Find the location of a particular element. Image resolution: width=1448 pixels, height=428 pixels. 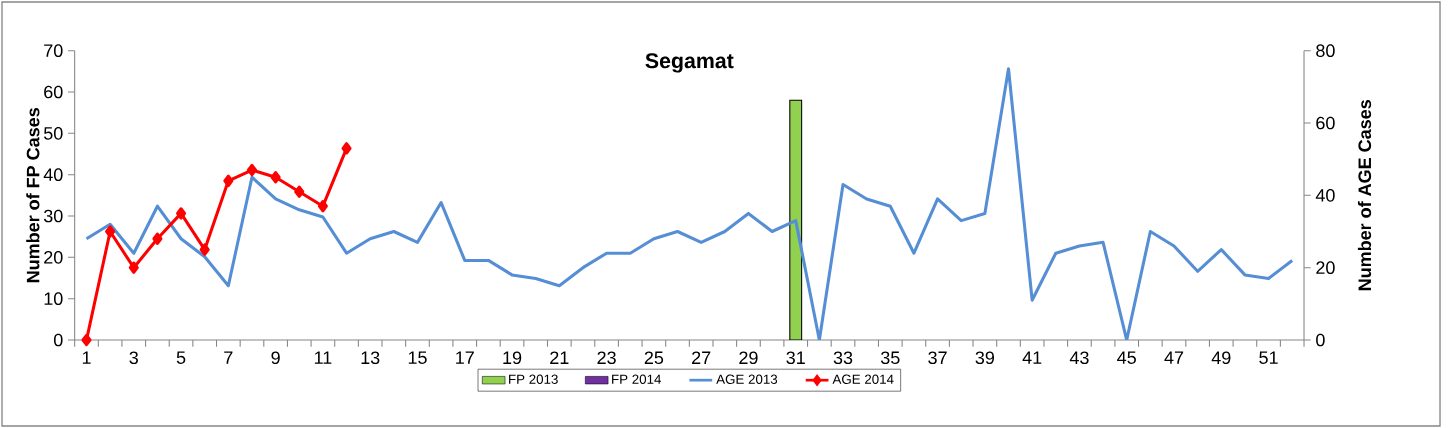

x-tick-label: 31 is located at coordinates (795, 358).